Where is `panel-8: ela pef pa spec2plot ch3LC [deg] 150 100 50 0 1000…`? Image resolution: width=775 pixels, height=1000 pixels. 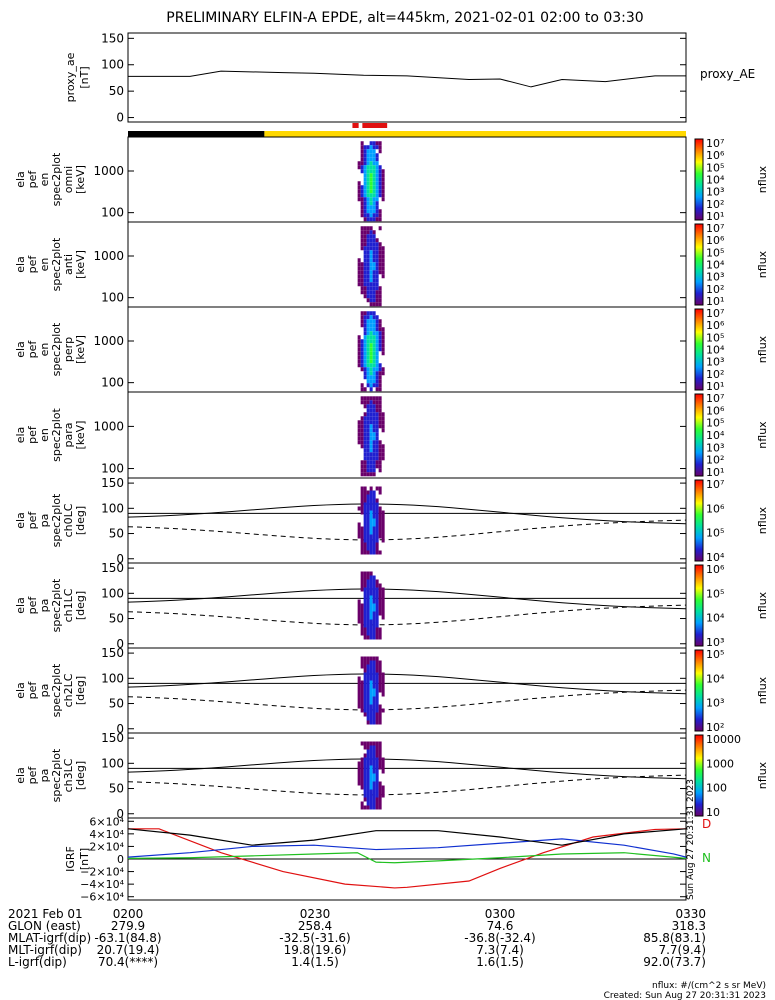 panel-8: ela pef pa spec2plot ch3LC [deg] 150 100 50 0 1000… is located at coordinates (391, 776).